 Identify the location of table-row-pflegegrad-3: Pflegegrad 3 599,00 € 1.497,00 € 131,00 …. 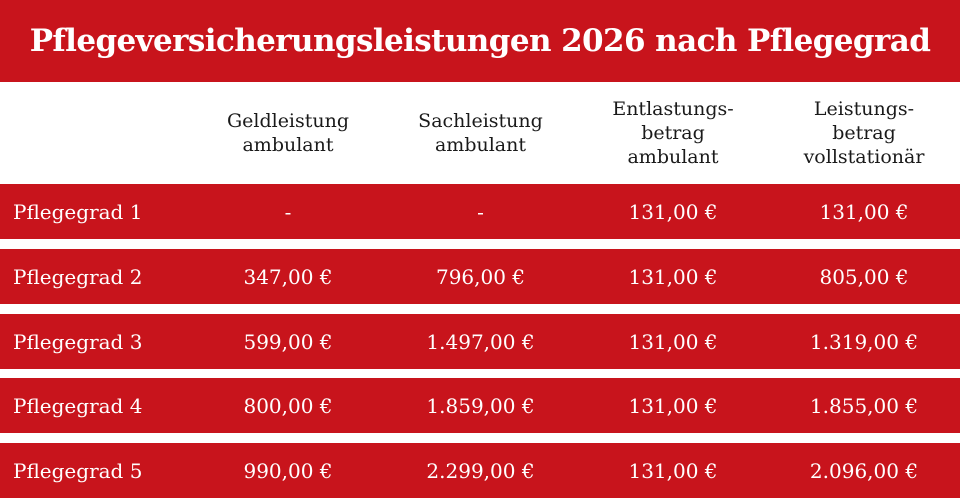
(480, 341).